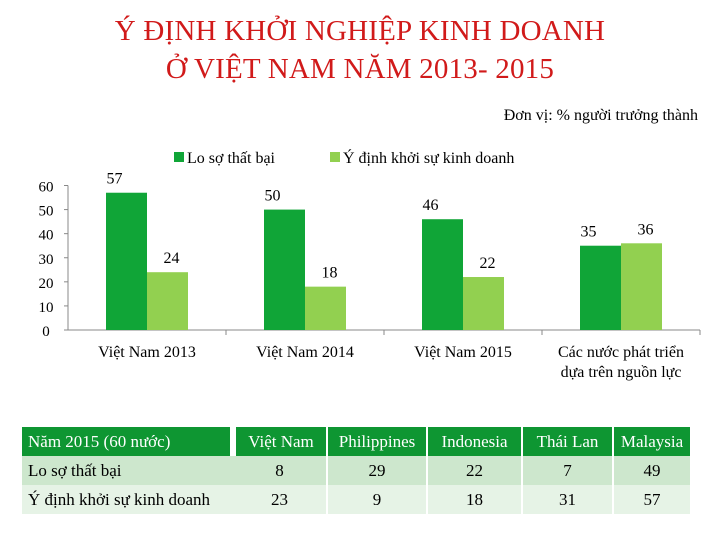 This screenshot has height=540, width=720. Describe the element at coordinates (46, 212) in the screenshot. I see `y-tick-label: 50` at that location.